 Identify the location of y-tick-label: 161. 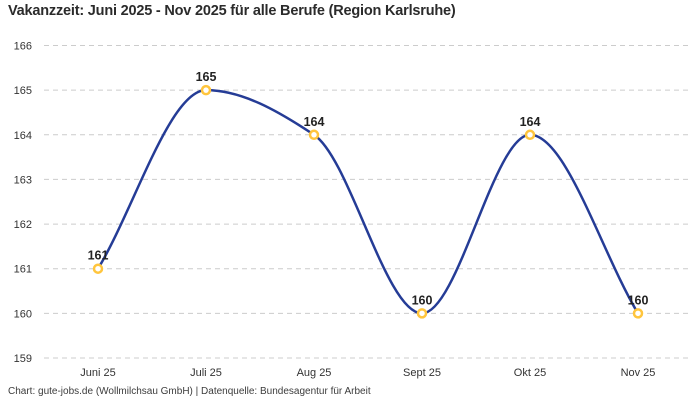
(23, 270).